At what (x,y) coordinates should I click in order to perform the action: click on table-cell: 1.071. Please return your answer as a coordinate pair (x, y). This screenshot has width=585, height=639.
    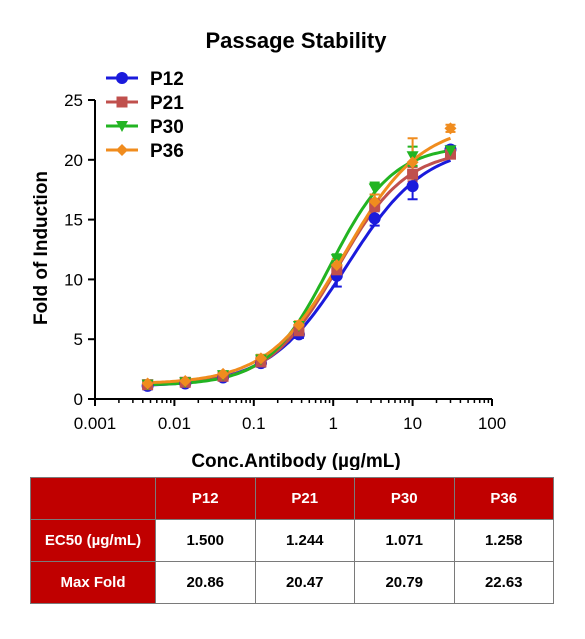
    Looking at the image, I should click on (404, 540).